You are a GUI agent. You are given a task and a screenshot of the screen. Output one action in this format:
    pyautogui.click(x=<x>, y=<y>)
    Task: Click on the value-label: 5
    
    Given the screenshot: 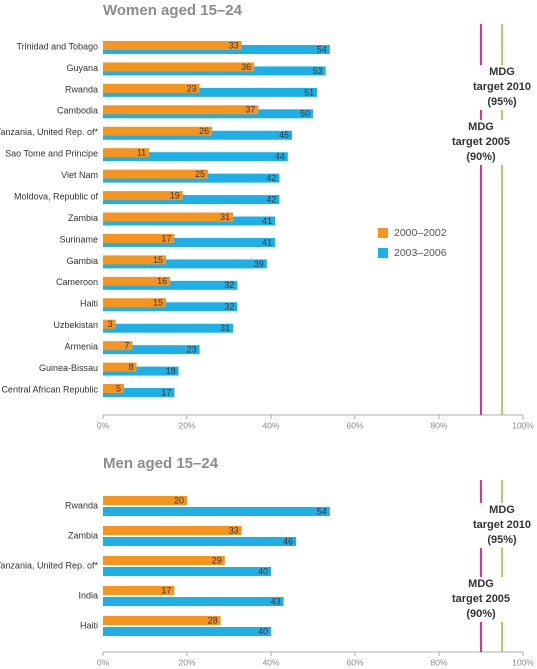 What is the action you would take?
    pyautogui.click(x=118, y=388)
    